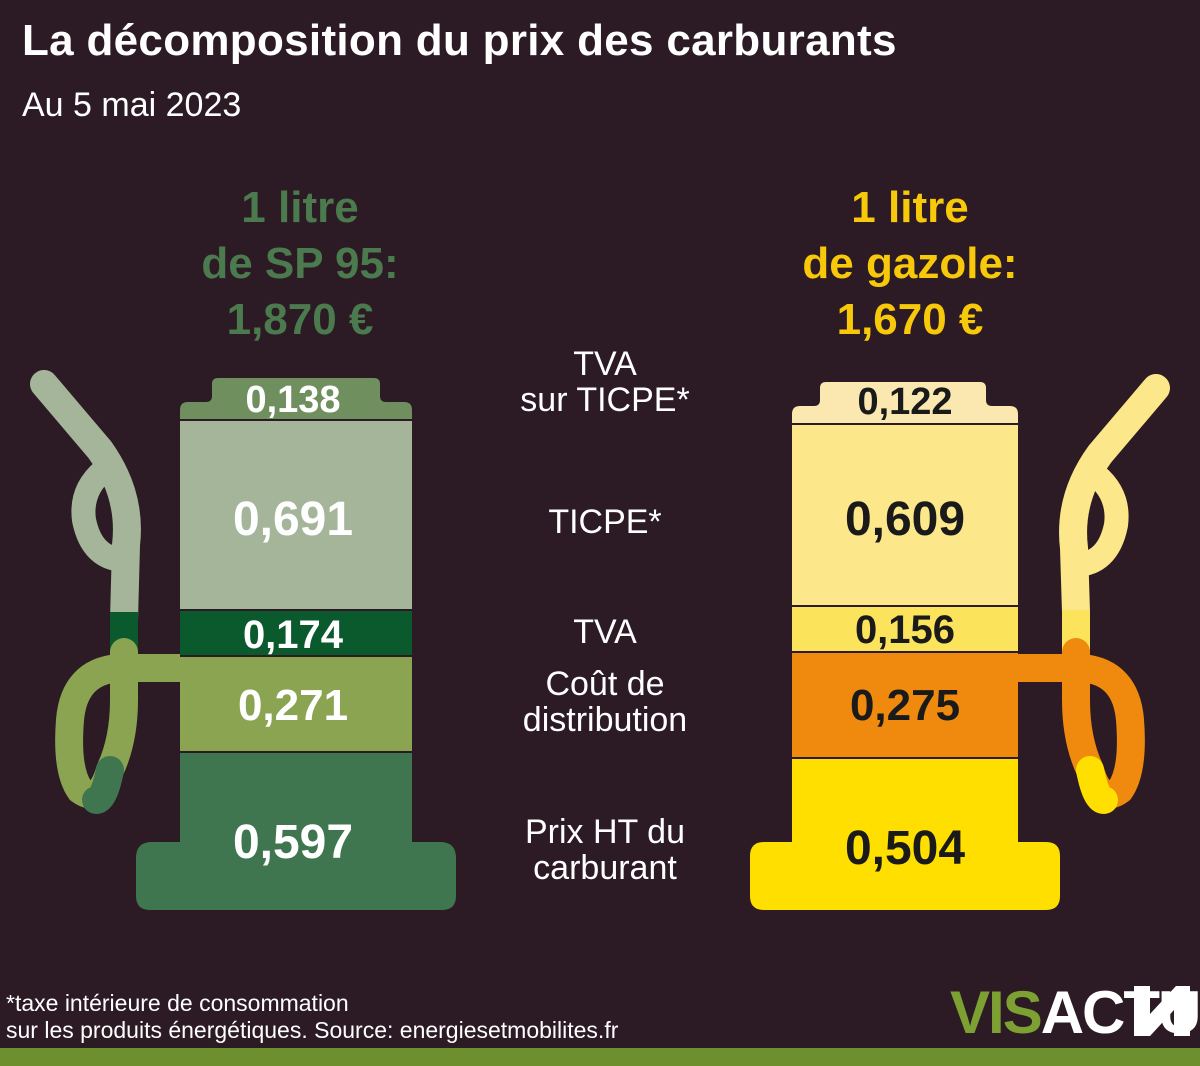  What do you see at coordinates (605, 832) in the screenshot?
I see `category-label-prix-ht-line1: Prix HT du` at bounding box center [605, 832].